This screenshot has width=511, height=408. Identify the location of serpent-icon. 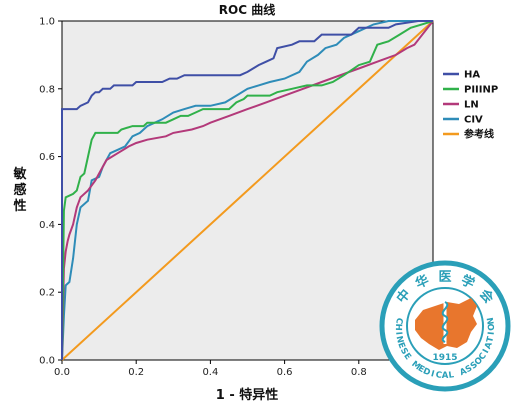
(445, 322).